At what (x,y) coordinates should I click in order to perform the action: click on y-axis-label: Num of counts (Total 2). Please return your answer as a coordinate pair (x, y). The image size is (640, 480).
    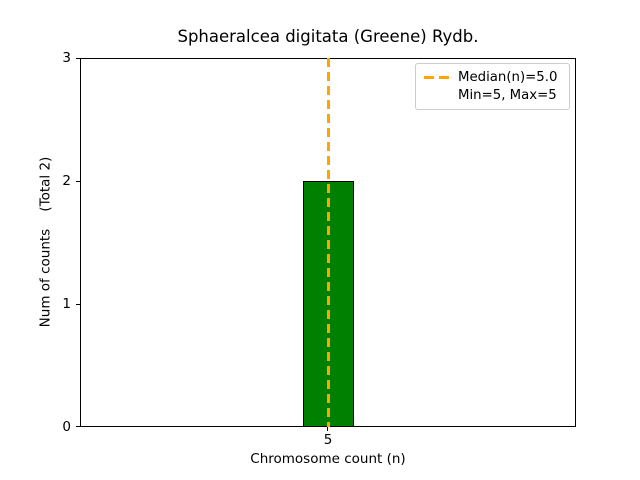
    Looking at the image, I should click on (45, 242).